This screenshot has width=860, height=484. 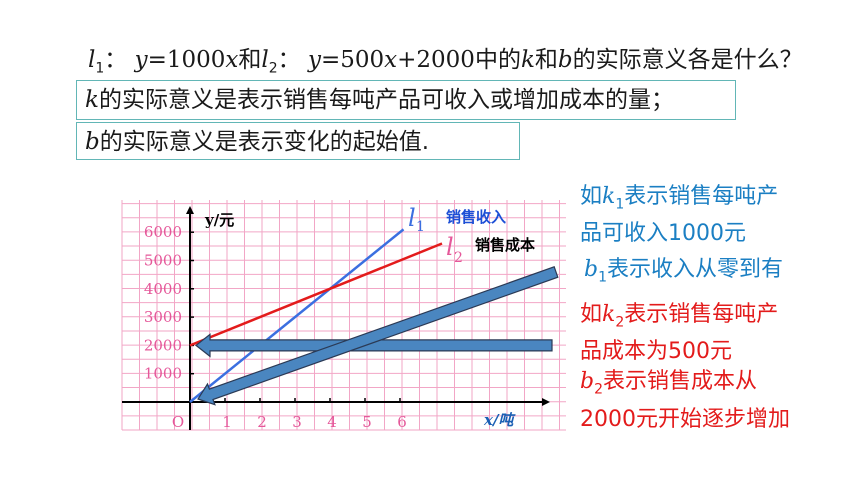 What do you see at coordinates (163, 345) in the screenshot?
I see `y-tick-label: 2000` at bounding box center [163, 345].